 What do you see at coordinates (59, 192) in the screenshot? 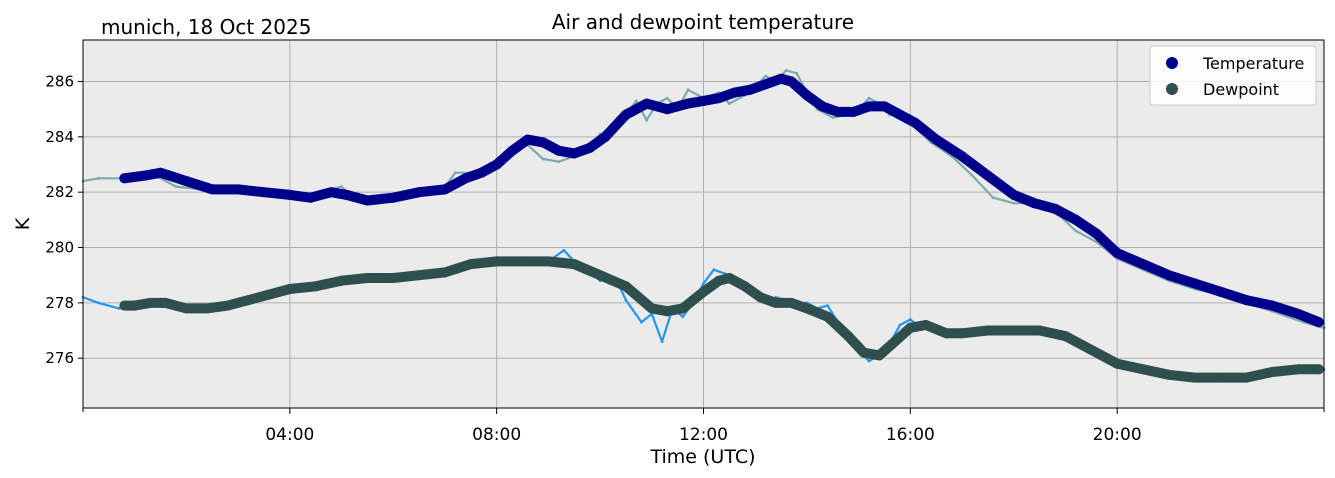
I see `y-tick-label: 282` at bounding box center [59, 192].